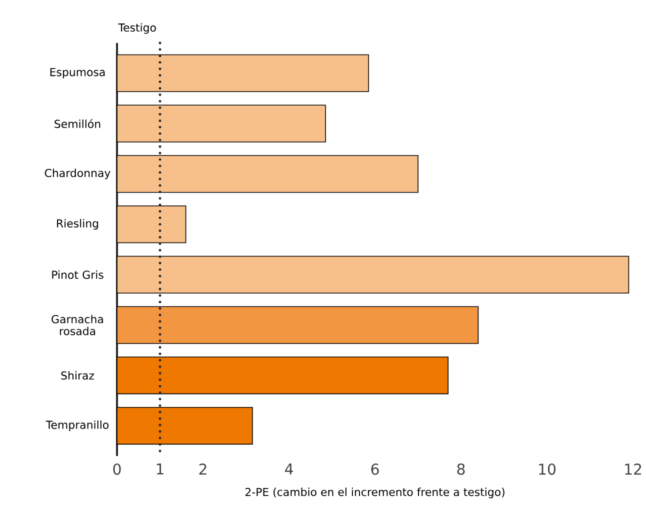 The width and height of the screenshot is (646, 516). I want to click on x-tick-label: 4, so click(288, 469).